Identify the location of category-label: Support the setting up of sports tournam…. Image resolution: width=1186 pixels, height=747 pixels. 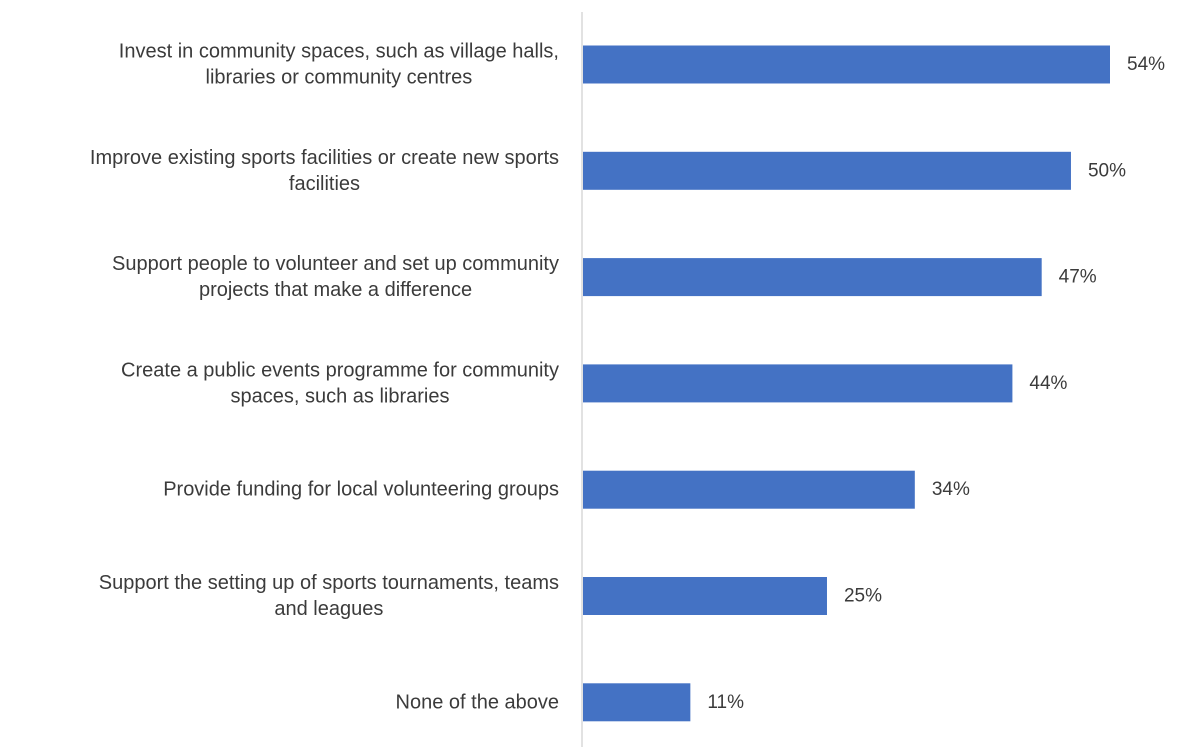
(329, 596).